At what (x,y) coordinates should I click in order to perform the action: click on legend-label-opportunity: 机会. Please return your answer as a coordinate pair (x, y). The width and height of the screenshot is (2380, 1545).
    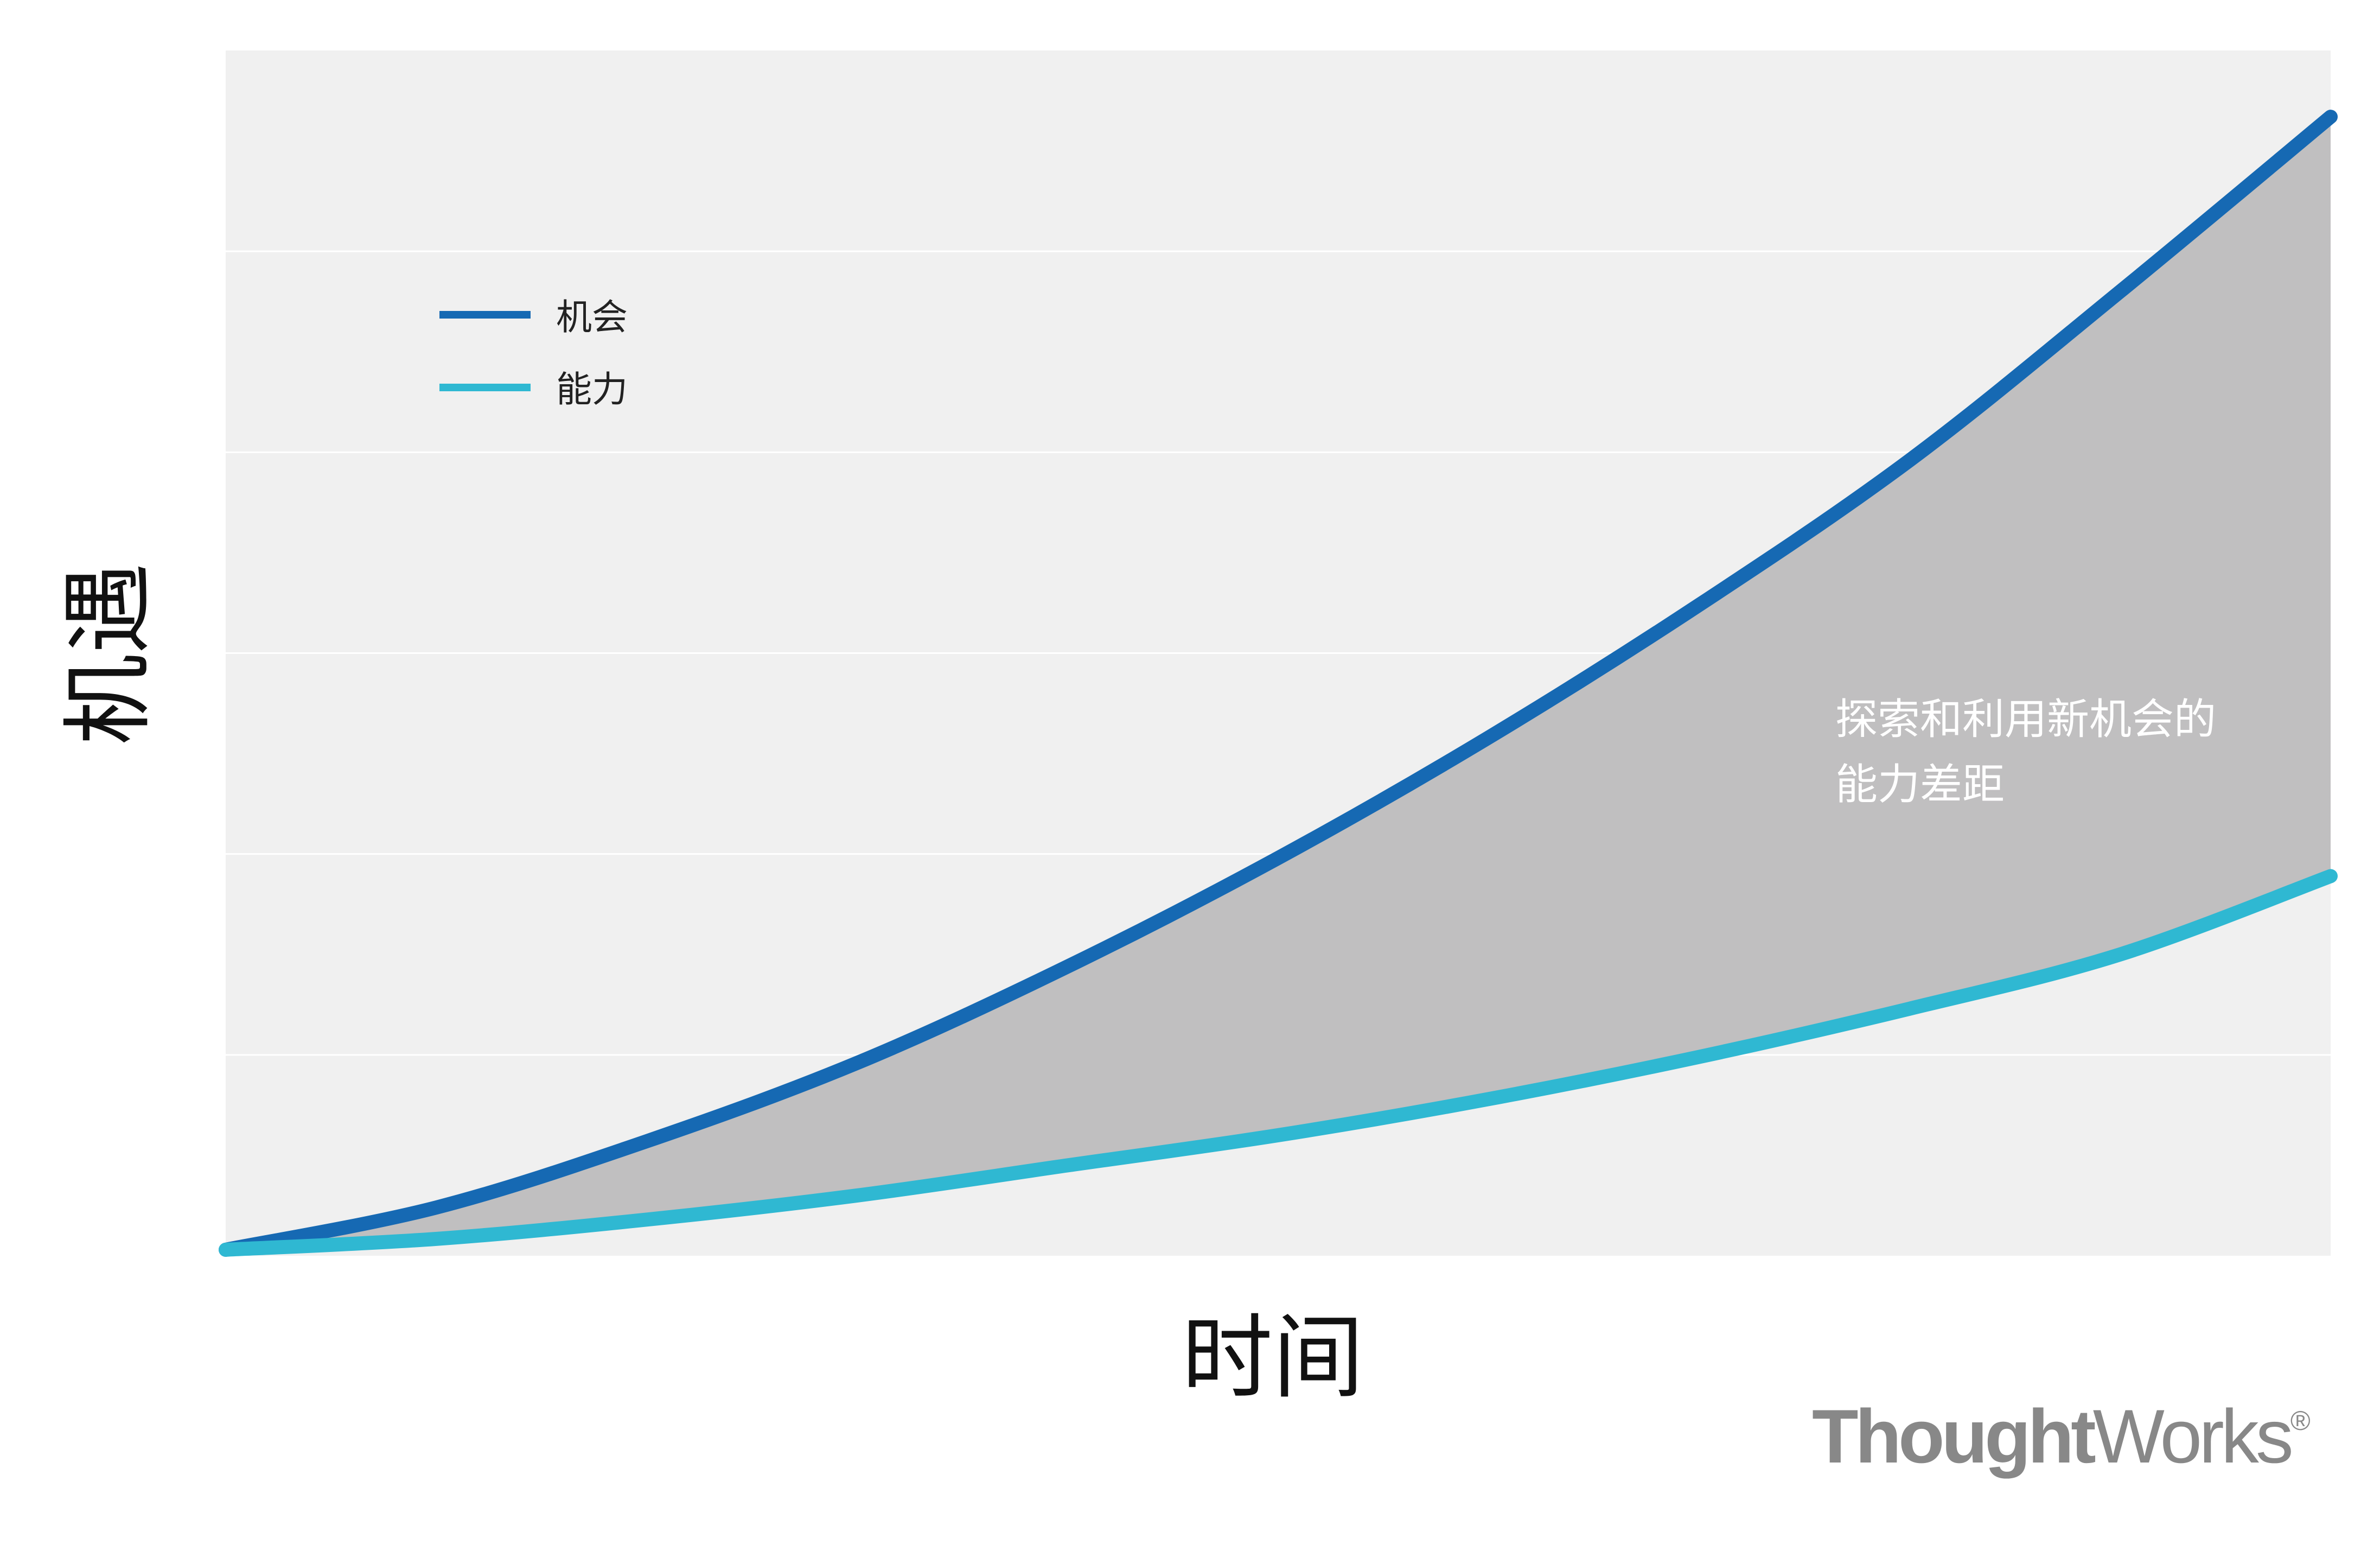
    Looking at the image, I should click on (592, 317).